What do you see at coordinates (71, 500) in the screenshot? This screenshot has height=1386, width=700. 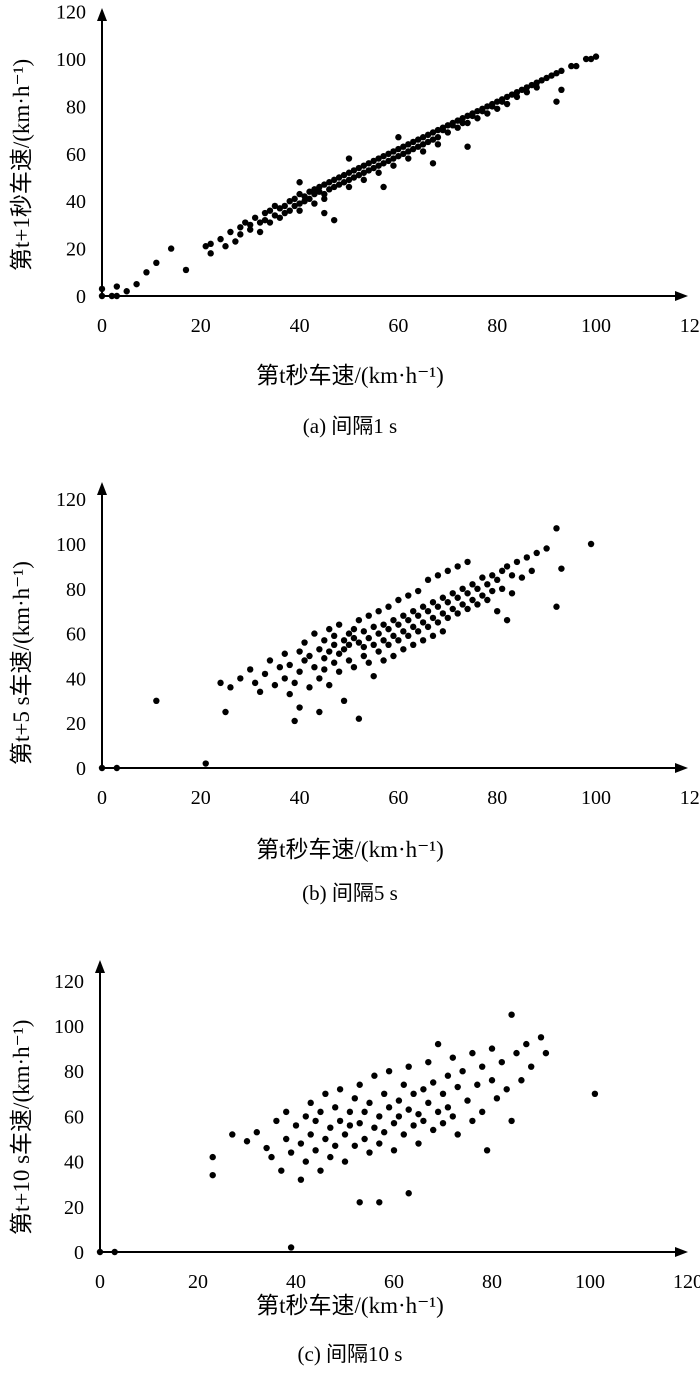 I see `y-tick-label: 120` at bounding box center [71, 500].